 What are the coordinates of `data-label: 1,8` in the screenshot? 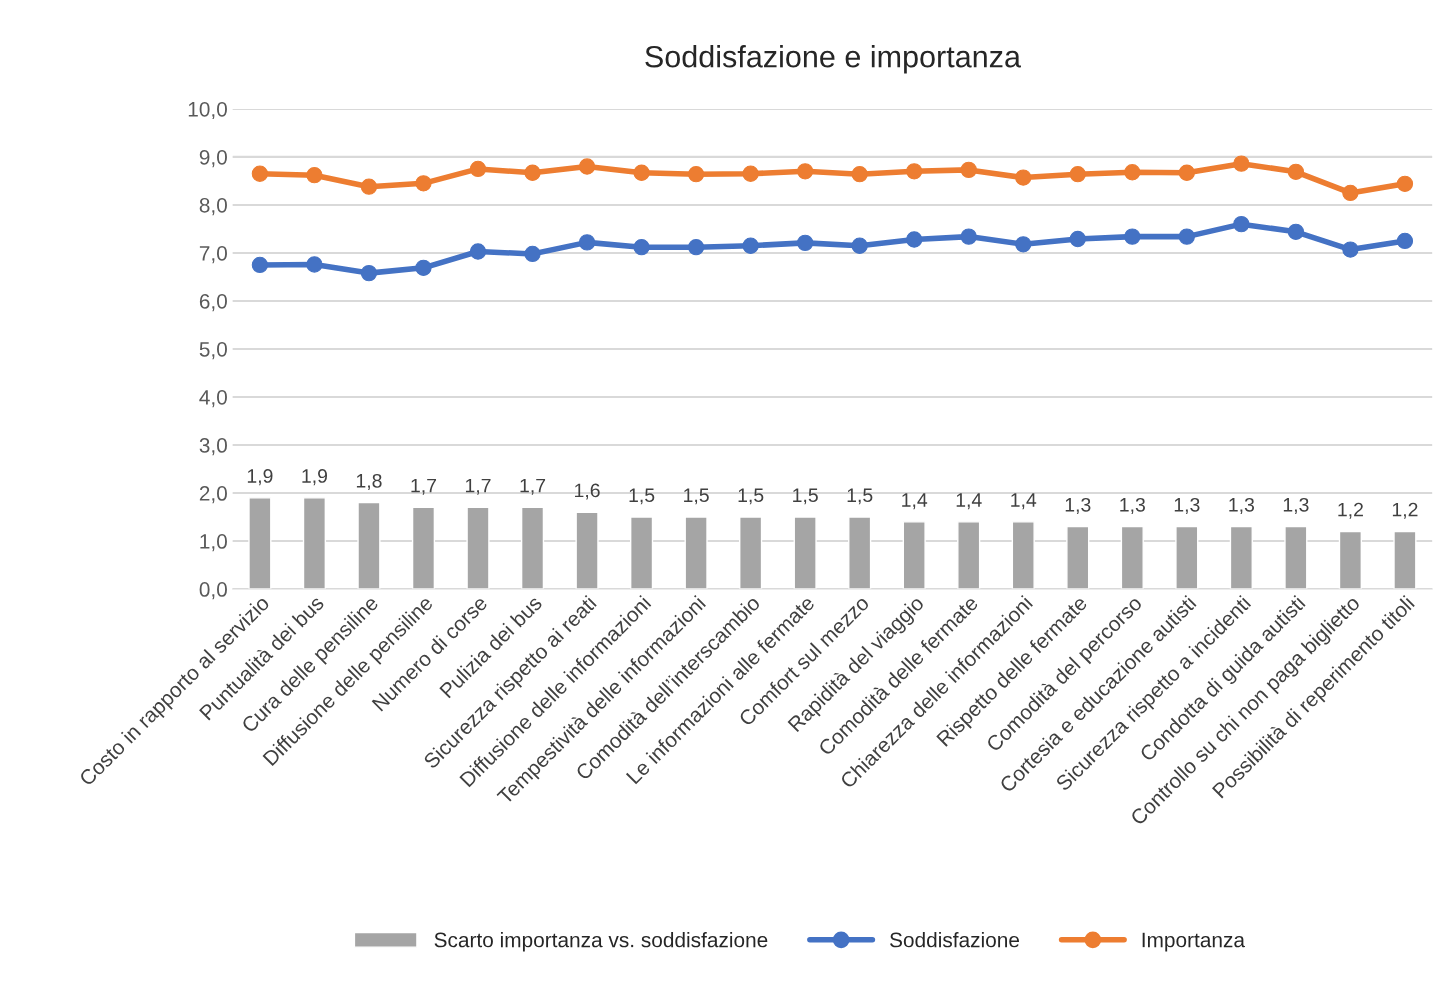 It's located at (369, 481).